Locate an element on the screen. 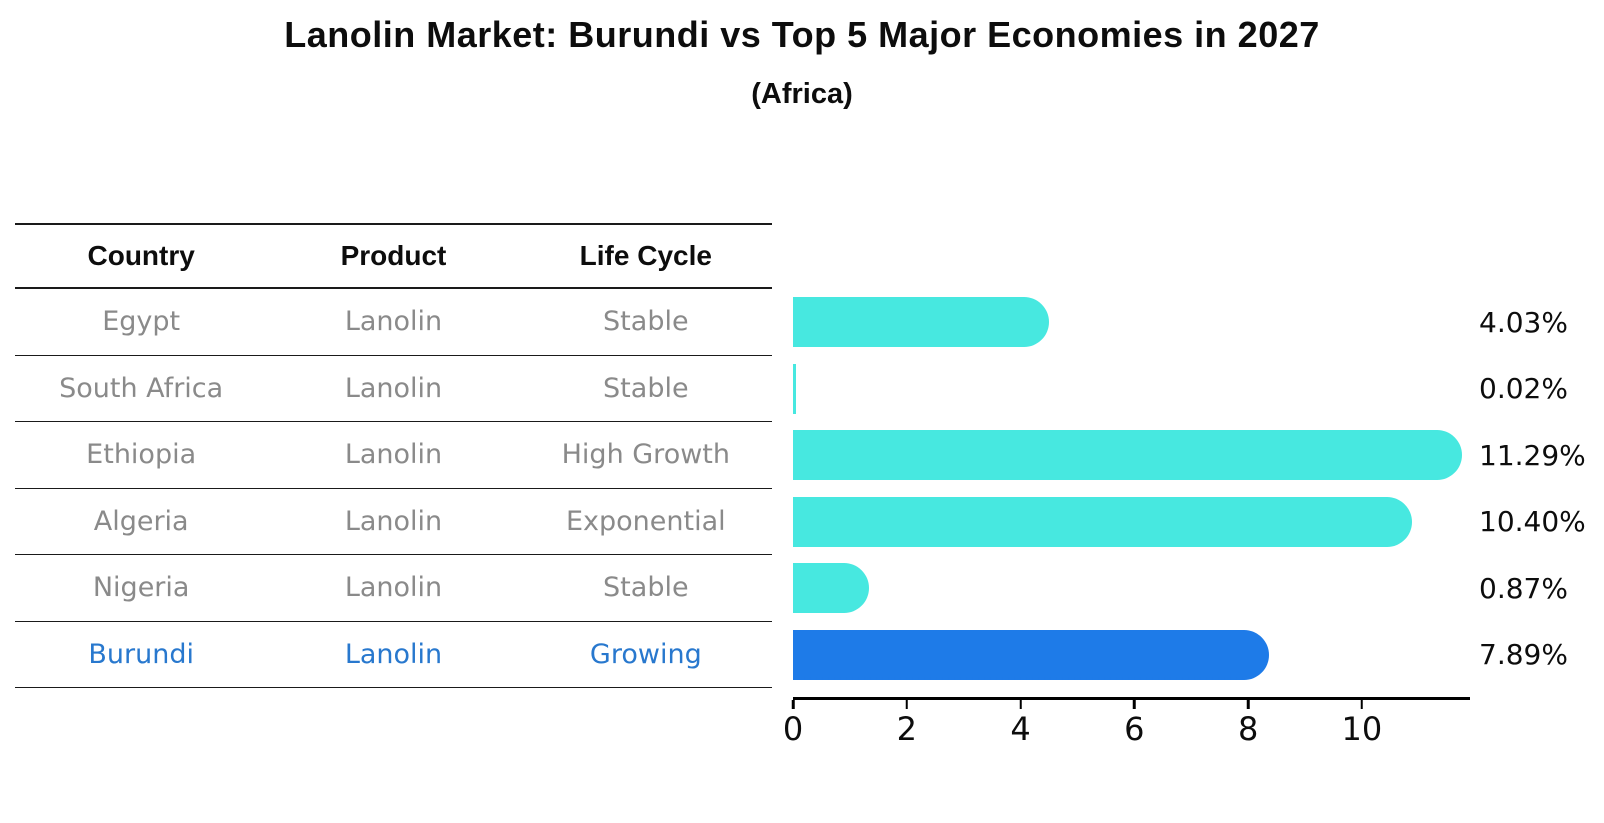 This screenshot has height=823, width=1604. value-label-ethiopia: 11.29% is located at coordinates (1532, 455).